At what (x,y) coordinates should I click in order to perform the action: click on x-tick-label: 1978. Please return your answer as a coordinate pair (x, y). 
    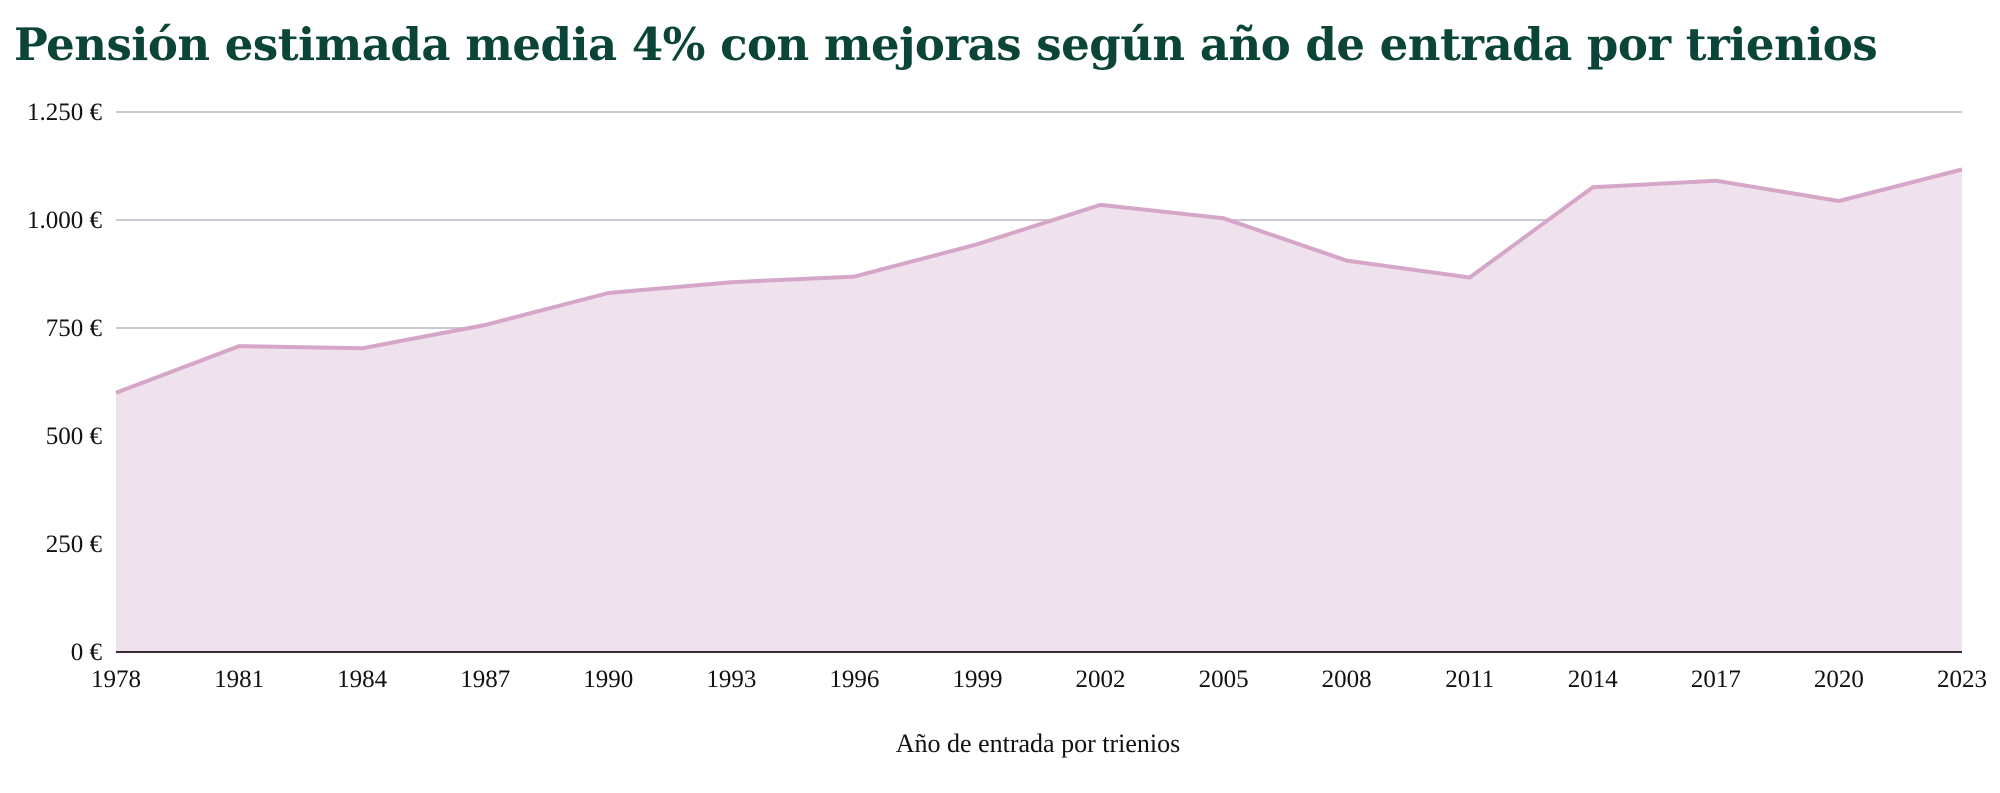
    Looking at the image, I should click on (116, 679).